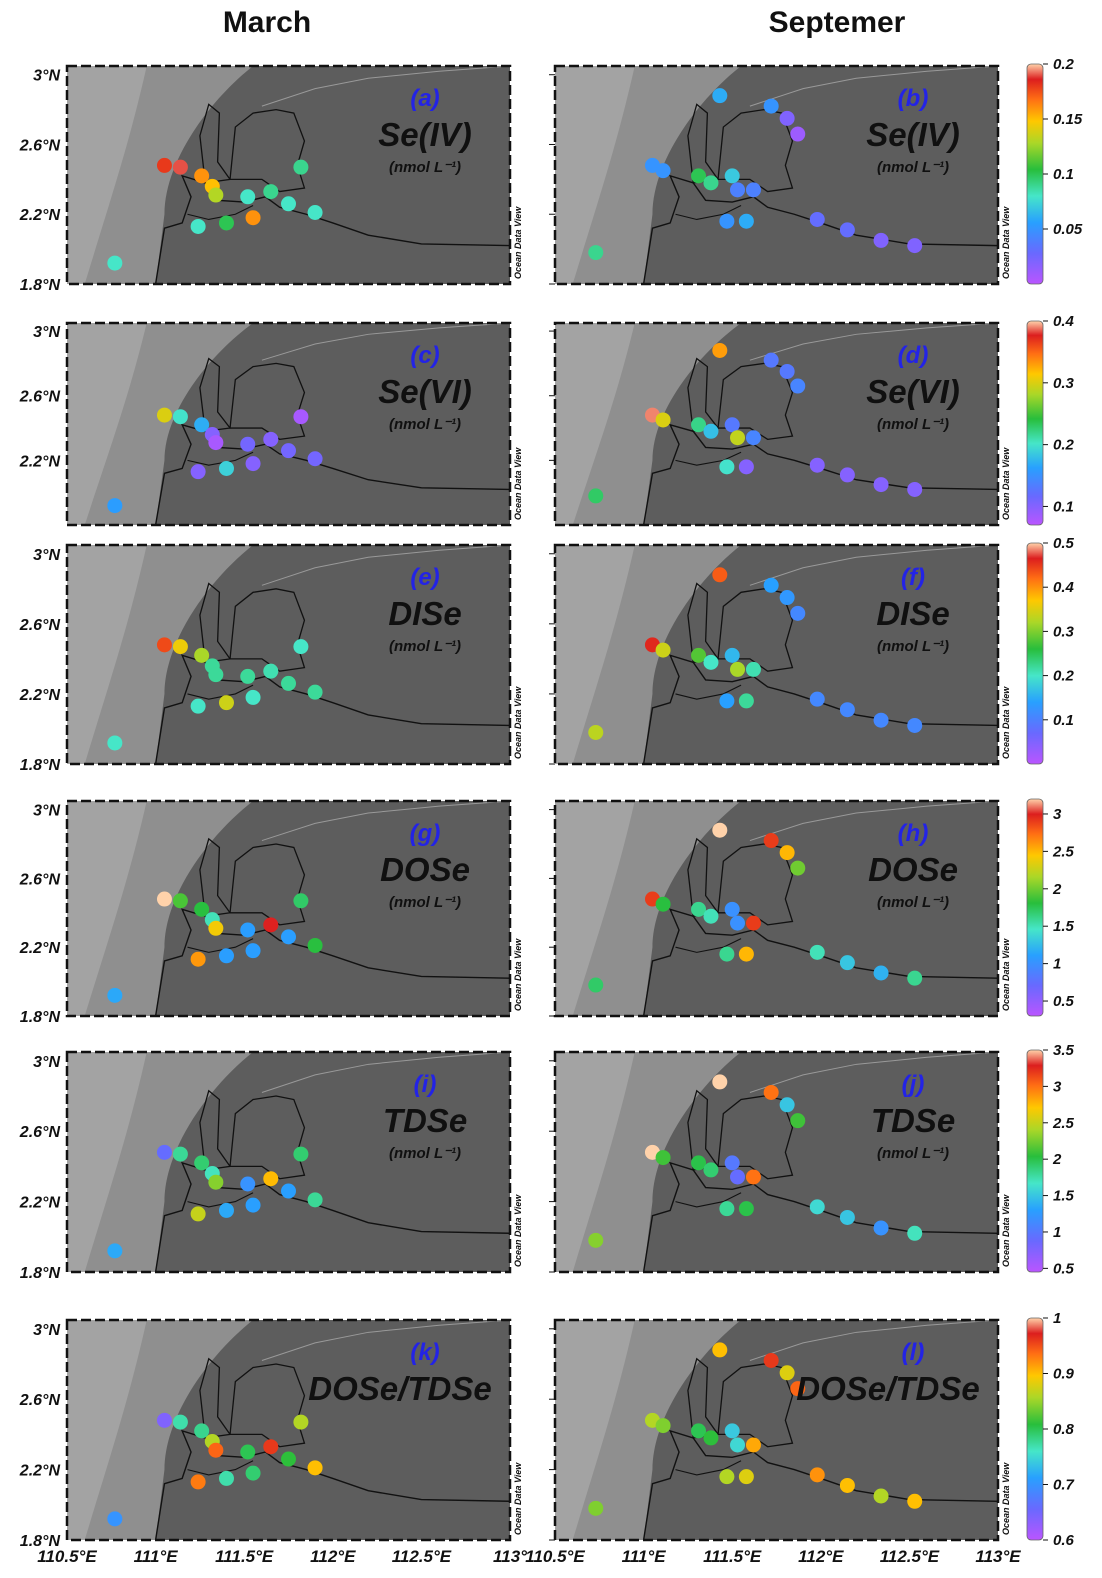  Describe the element at coordinates (1064, 1485) in the screenshot. I see `colorbar-tick-label: 0.7` at that location.